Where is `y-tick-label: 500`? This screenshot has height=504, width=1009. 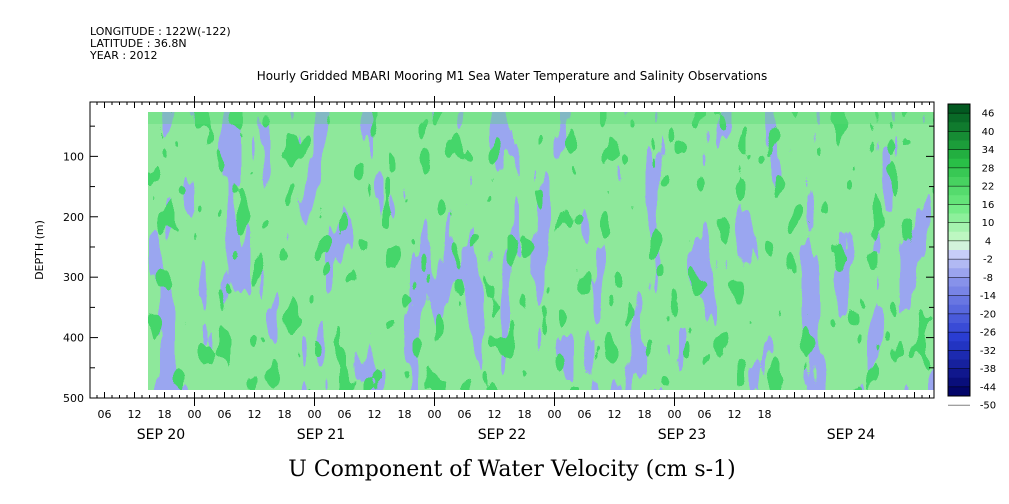 y-tick-label: 500 is located at coordinates (73, 398).